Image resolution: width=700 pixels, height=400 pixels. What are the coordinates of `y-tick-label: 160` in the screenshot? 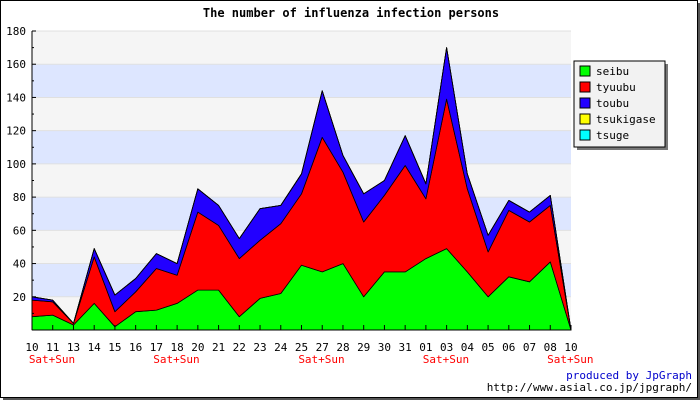 It's located at (16, 64).